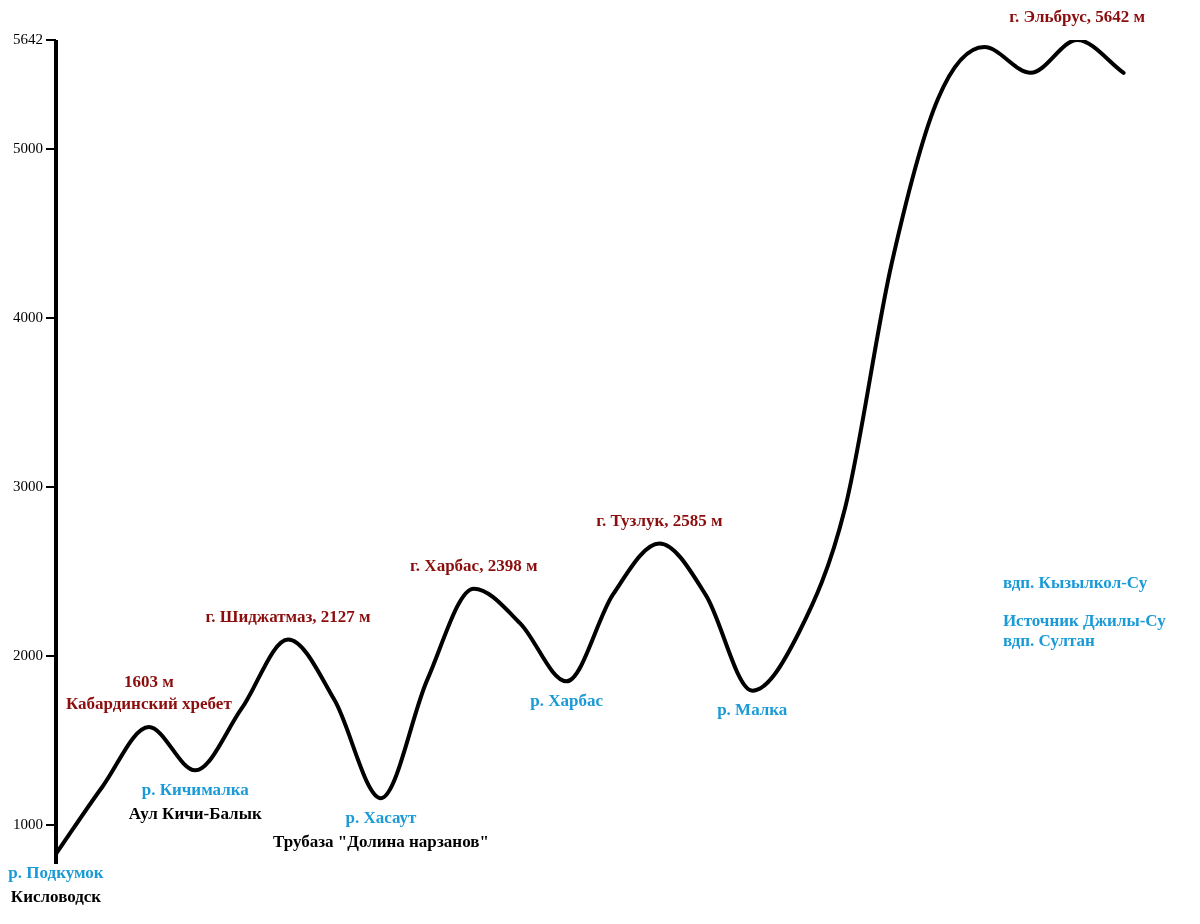  I want to click on annotation: р. Кичималка, so click(195, 789).